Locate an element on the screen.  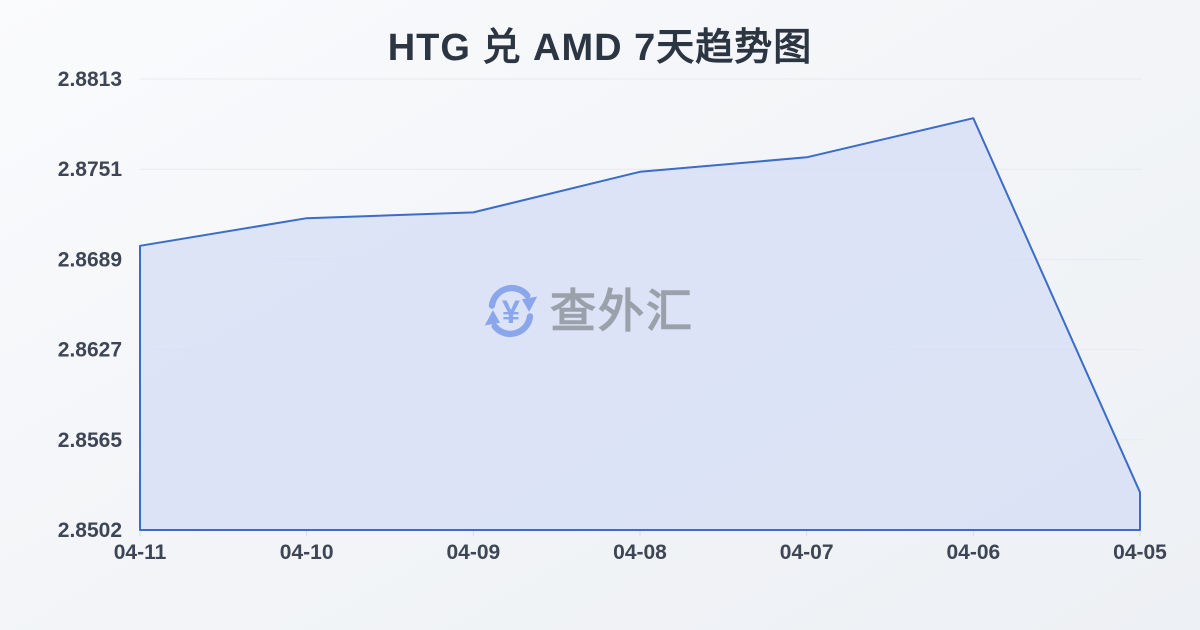
chart-title: HTG 兑 AMD 7天趋势图 is located at coordinates (600, 48).